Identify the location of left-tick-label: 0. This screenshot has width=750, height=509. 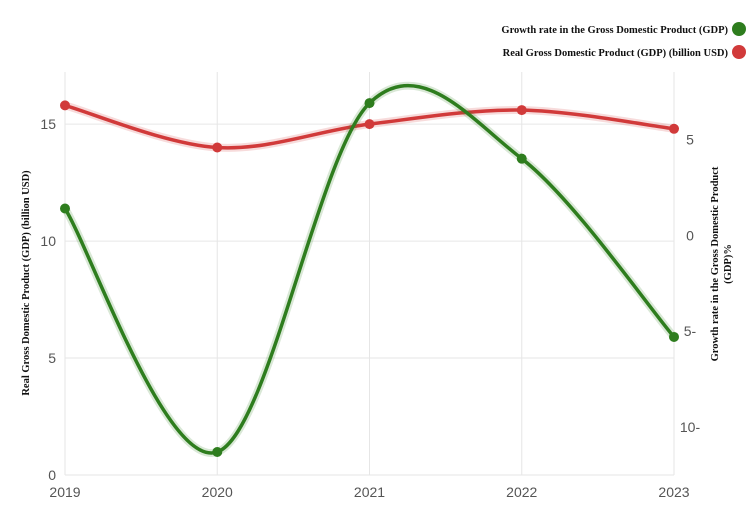
(52, 475).